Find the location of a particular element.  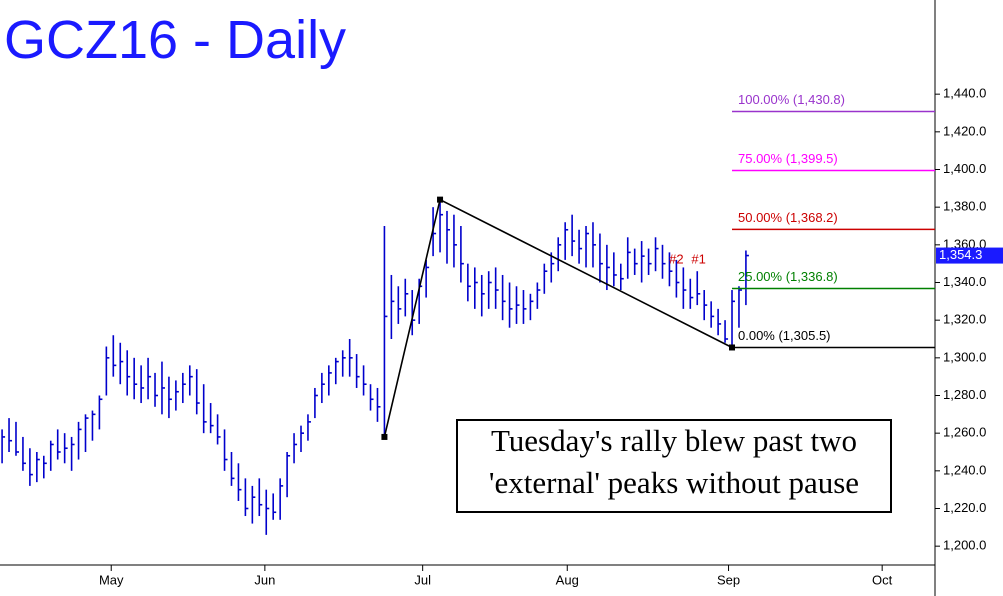

annotation-box is located at coordinates (674, 466).